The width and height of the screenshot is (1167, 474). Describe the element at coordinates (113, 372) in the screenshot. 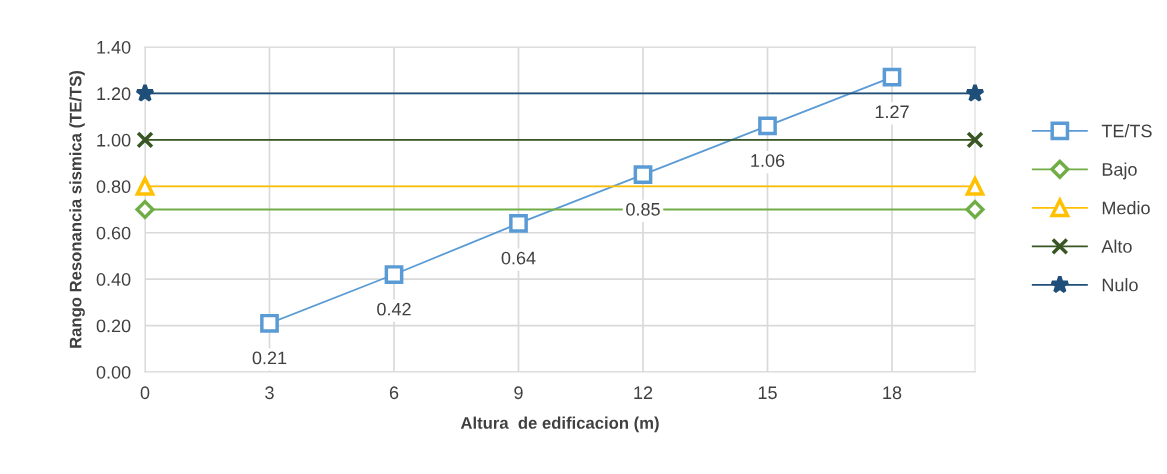

I see `y-tick-label: 0.00` at that location.